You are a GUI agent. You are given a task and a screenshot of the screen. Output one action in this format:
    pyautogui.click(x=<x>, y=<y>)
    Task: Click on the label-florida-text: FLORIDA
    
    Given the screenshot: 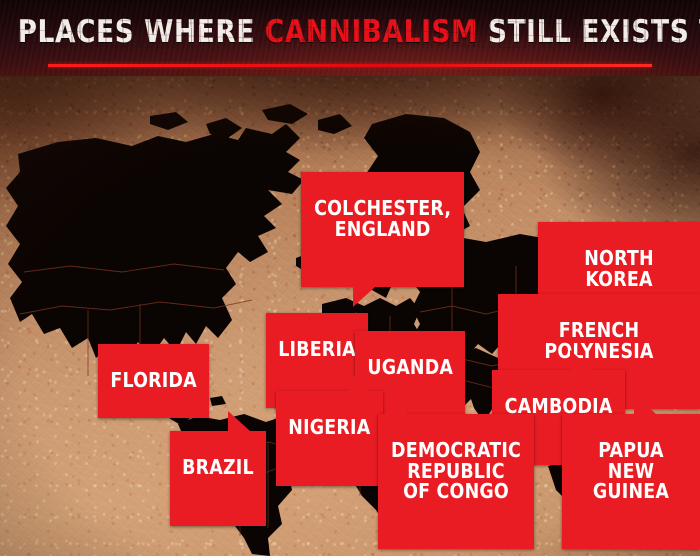 What is the action you would take?
    pyautogui.click(x=153, y=380)
    